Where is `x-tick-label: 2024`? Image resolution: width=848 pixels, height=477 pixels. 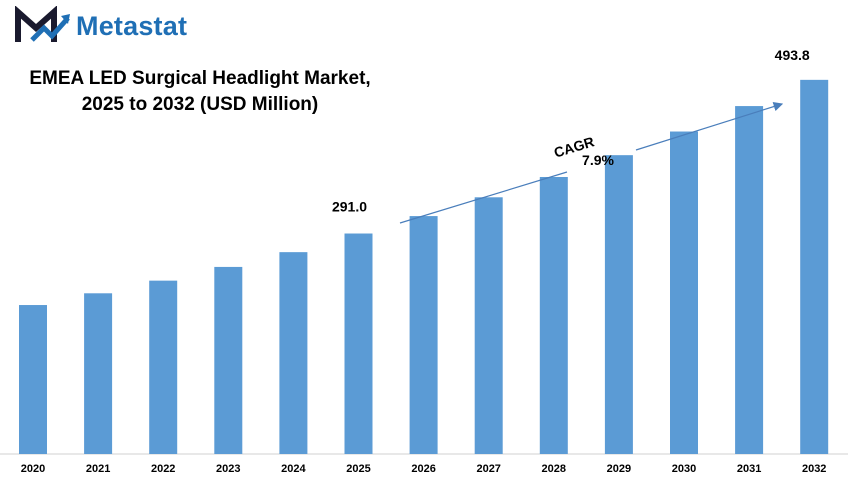
x-tick-label: 2024 is located at coordinates (293, 469).